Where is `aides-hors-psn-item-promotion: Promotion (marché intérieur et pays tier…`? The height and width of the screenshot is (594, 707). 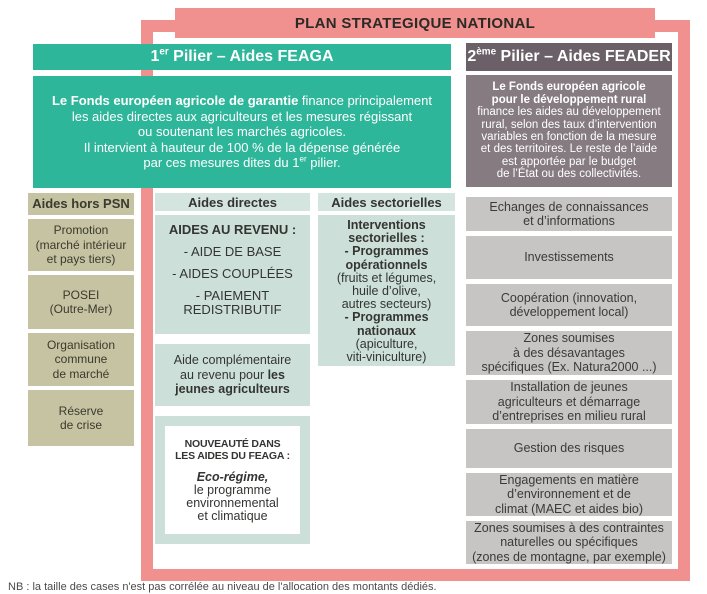 aides-hors-psn-item-promotion: Promotion (marché intérieur et pays tier… is located at coordinates (81, 245).